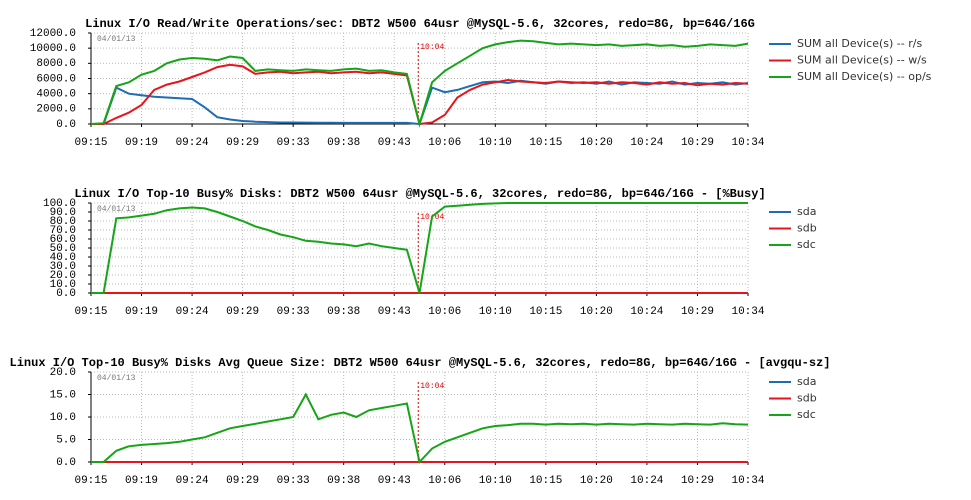  Describe the element at coordinates (53, 34) in the screenshot. I see `y-tick-label: 12000.0` at that location.